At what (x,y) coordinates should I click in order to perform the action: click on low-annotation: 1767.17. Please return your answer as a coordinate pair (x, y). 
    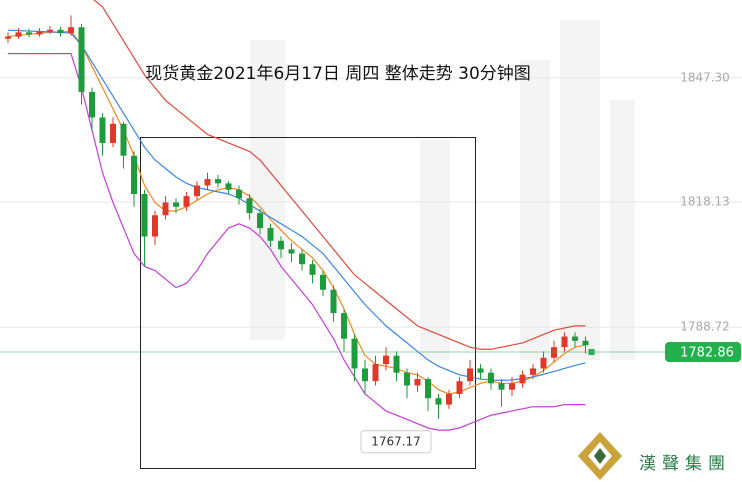
    Looking at the image, I should click on (396, 442).